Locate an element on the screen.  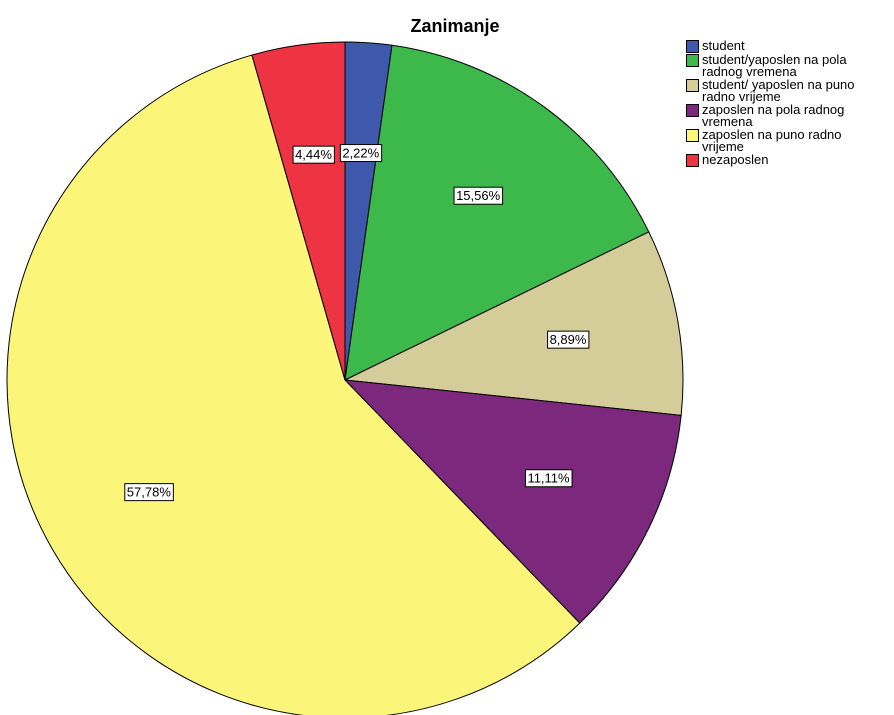
legend-item: student/ yaposlen na puno radno vrijeme is located at coordinates (786, 90).